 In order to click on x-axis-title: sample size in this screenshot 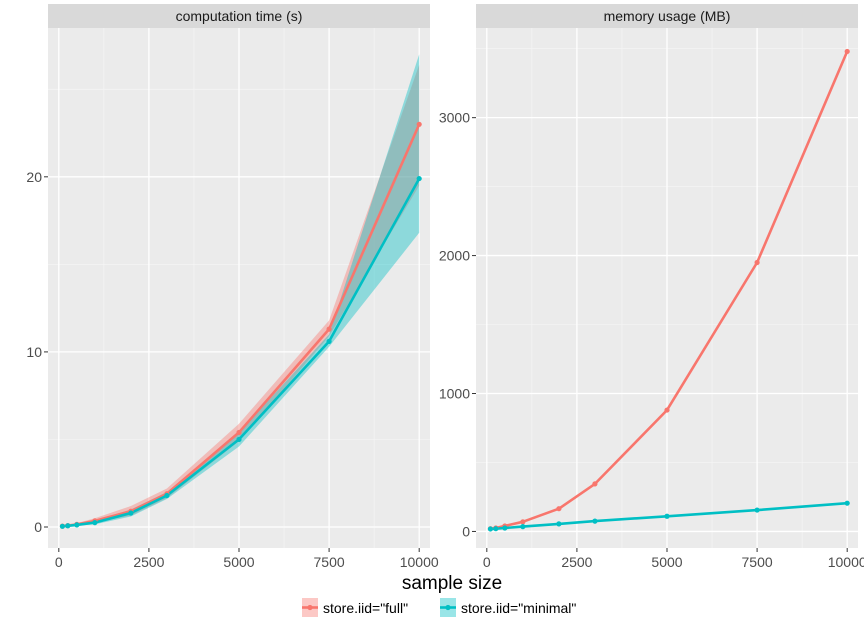, I will do `click(452, 583)`.